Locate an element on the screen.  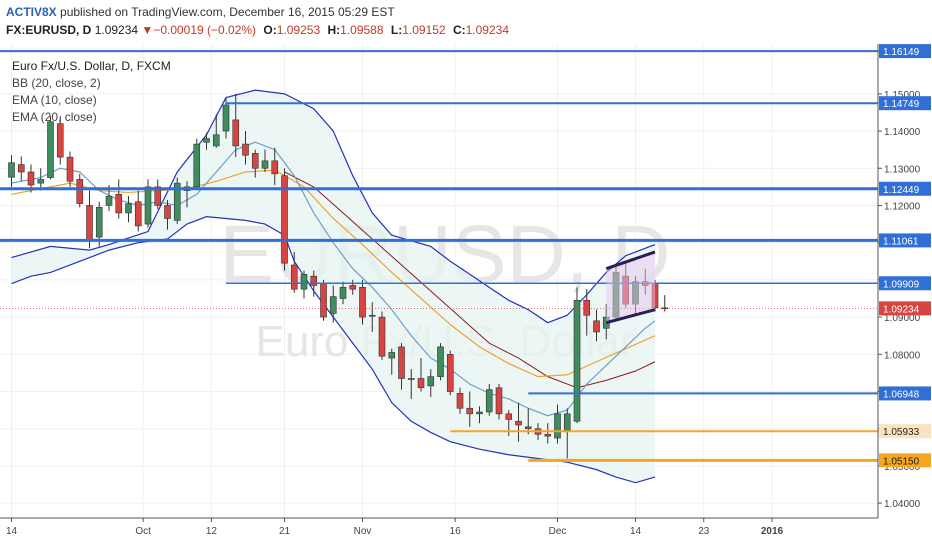
time-axis: 14 Oct 12 21 Nov 16 Dec 14 23 2016 is located at coordinates (439, 527).